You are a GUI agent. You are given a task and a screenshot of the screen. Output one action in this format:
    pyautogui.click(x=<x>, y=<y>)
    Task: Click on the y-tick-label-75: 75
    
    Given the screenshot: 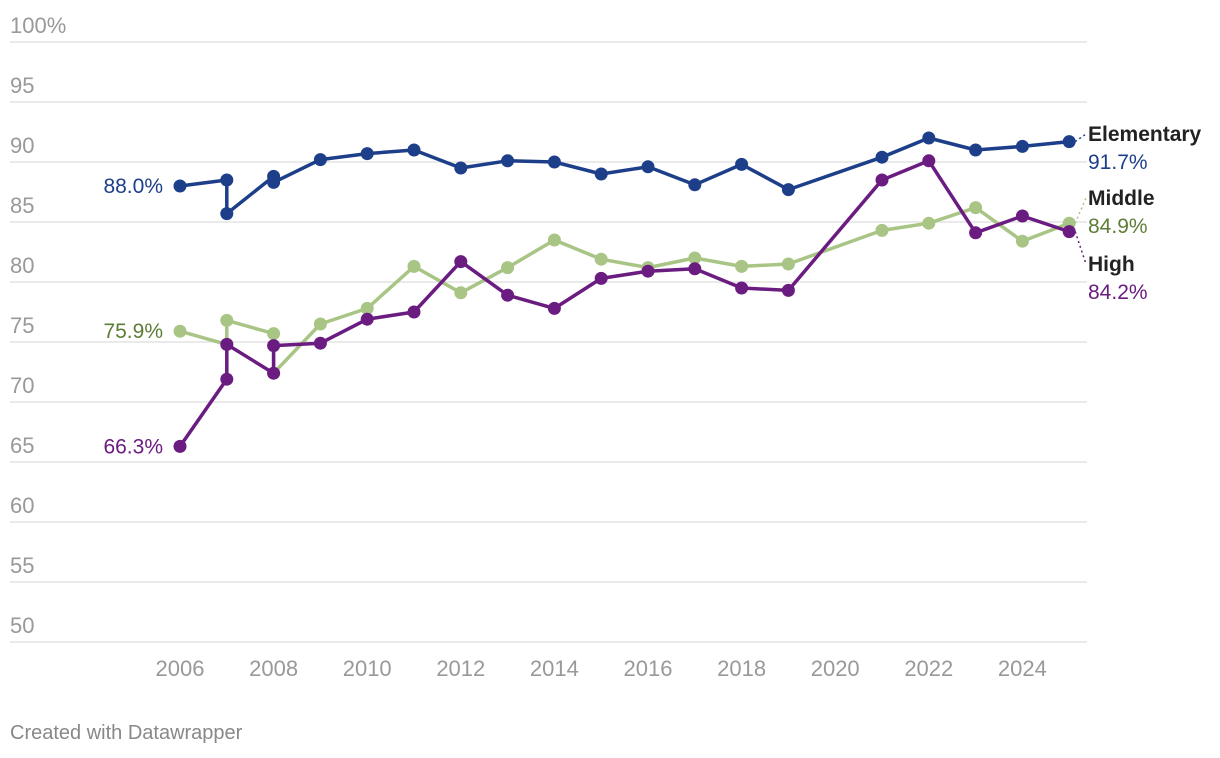 What is the action you would take?
    pyautogui.click(x=22, y=325)
    